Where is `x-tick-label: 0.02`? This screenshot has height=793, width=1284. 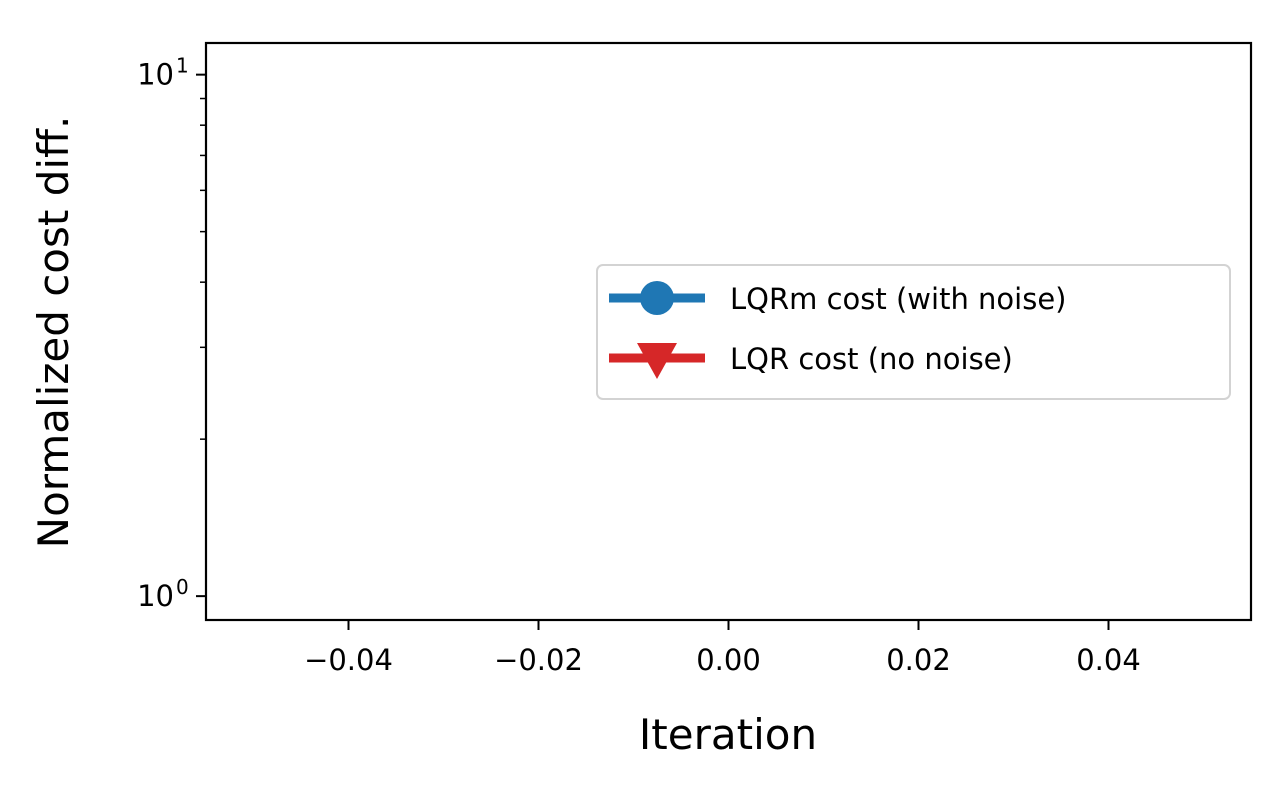 x-tick-label: 0.02 is located at coordinates (918, 660).